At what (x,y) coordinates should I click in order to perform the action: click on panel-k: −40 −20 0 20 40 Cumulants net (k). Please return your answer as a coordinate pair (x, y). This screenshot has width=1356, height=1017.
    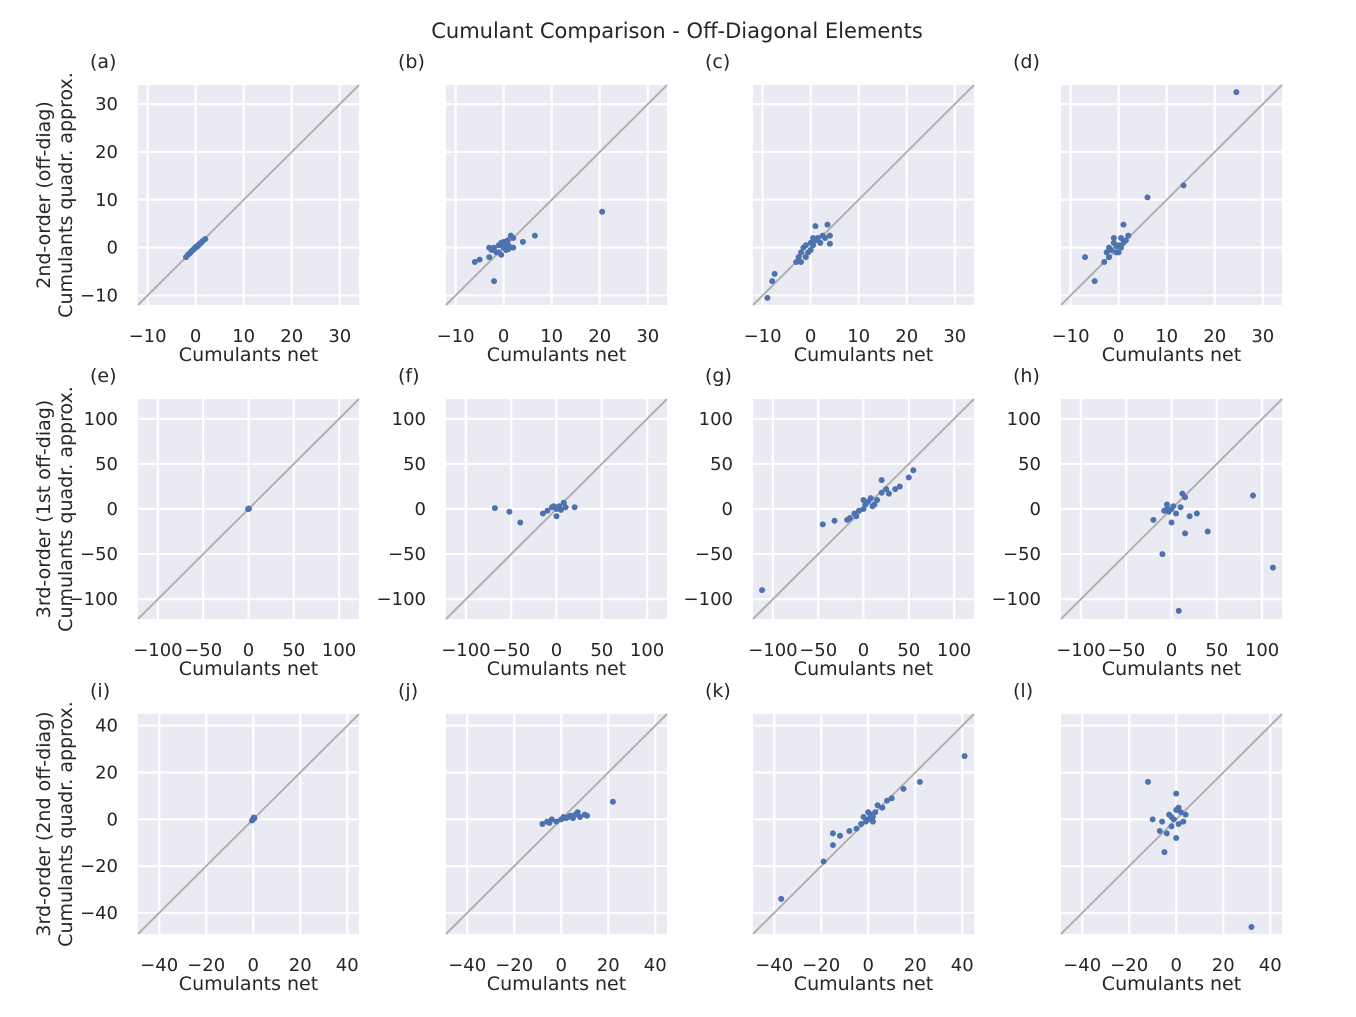
    Looking at the image, I should click on (840, 837).